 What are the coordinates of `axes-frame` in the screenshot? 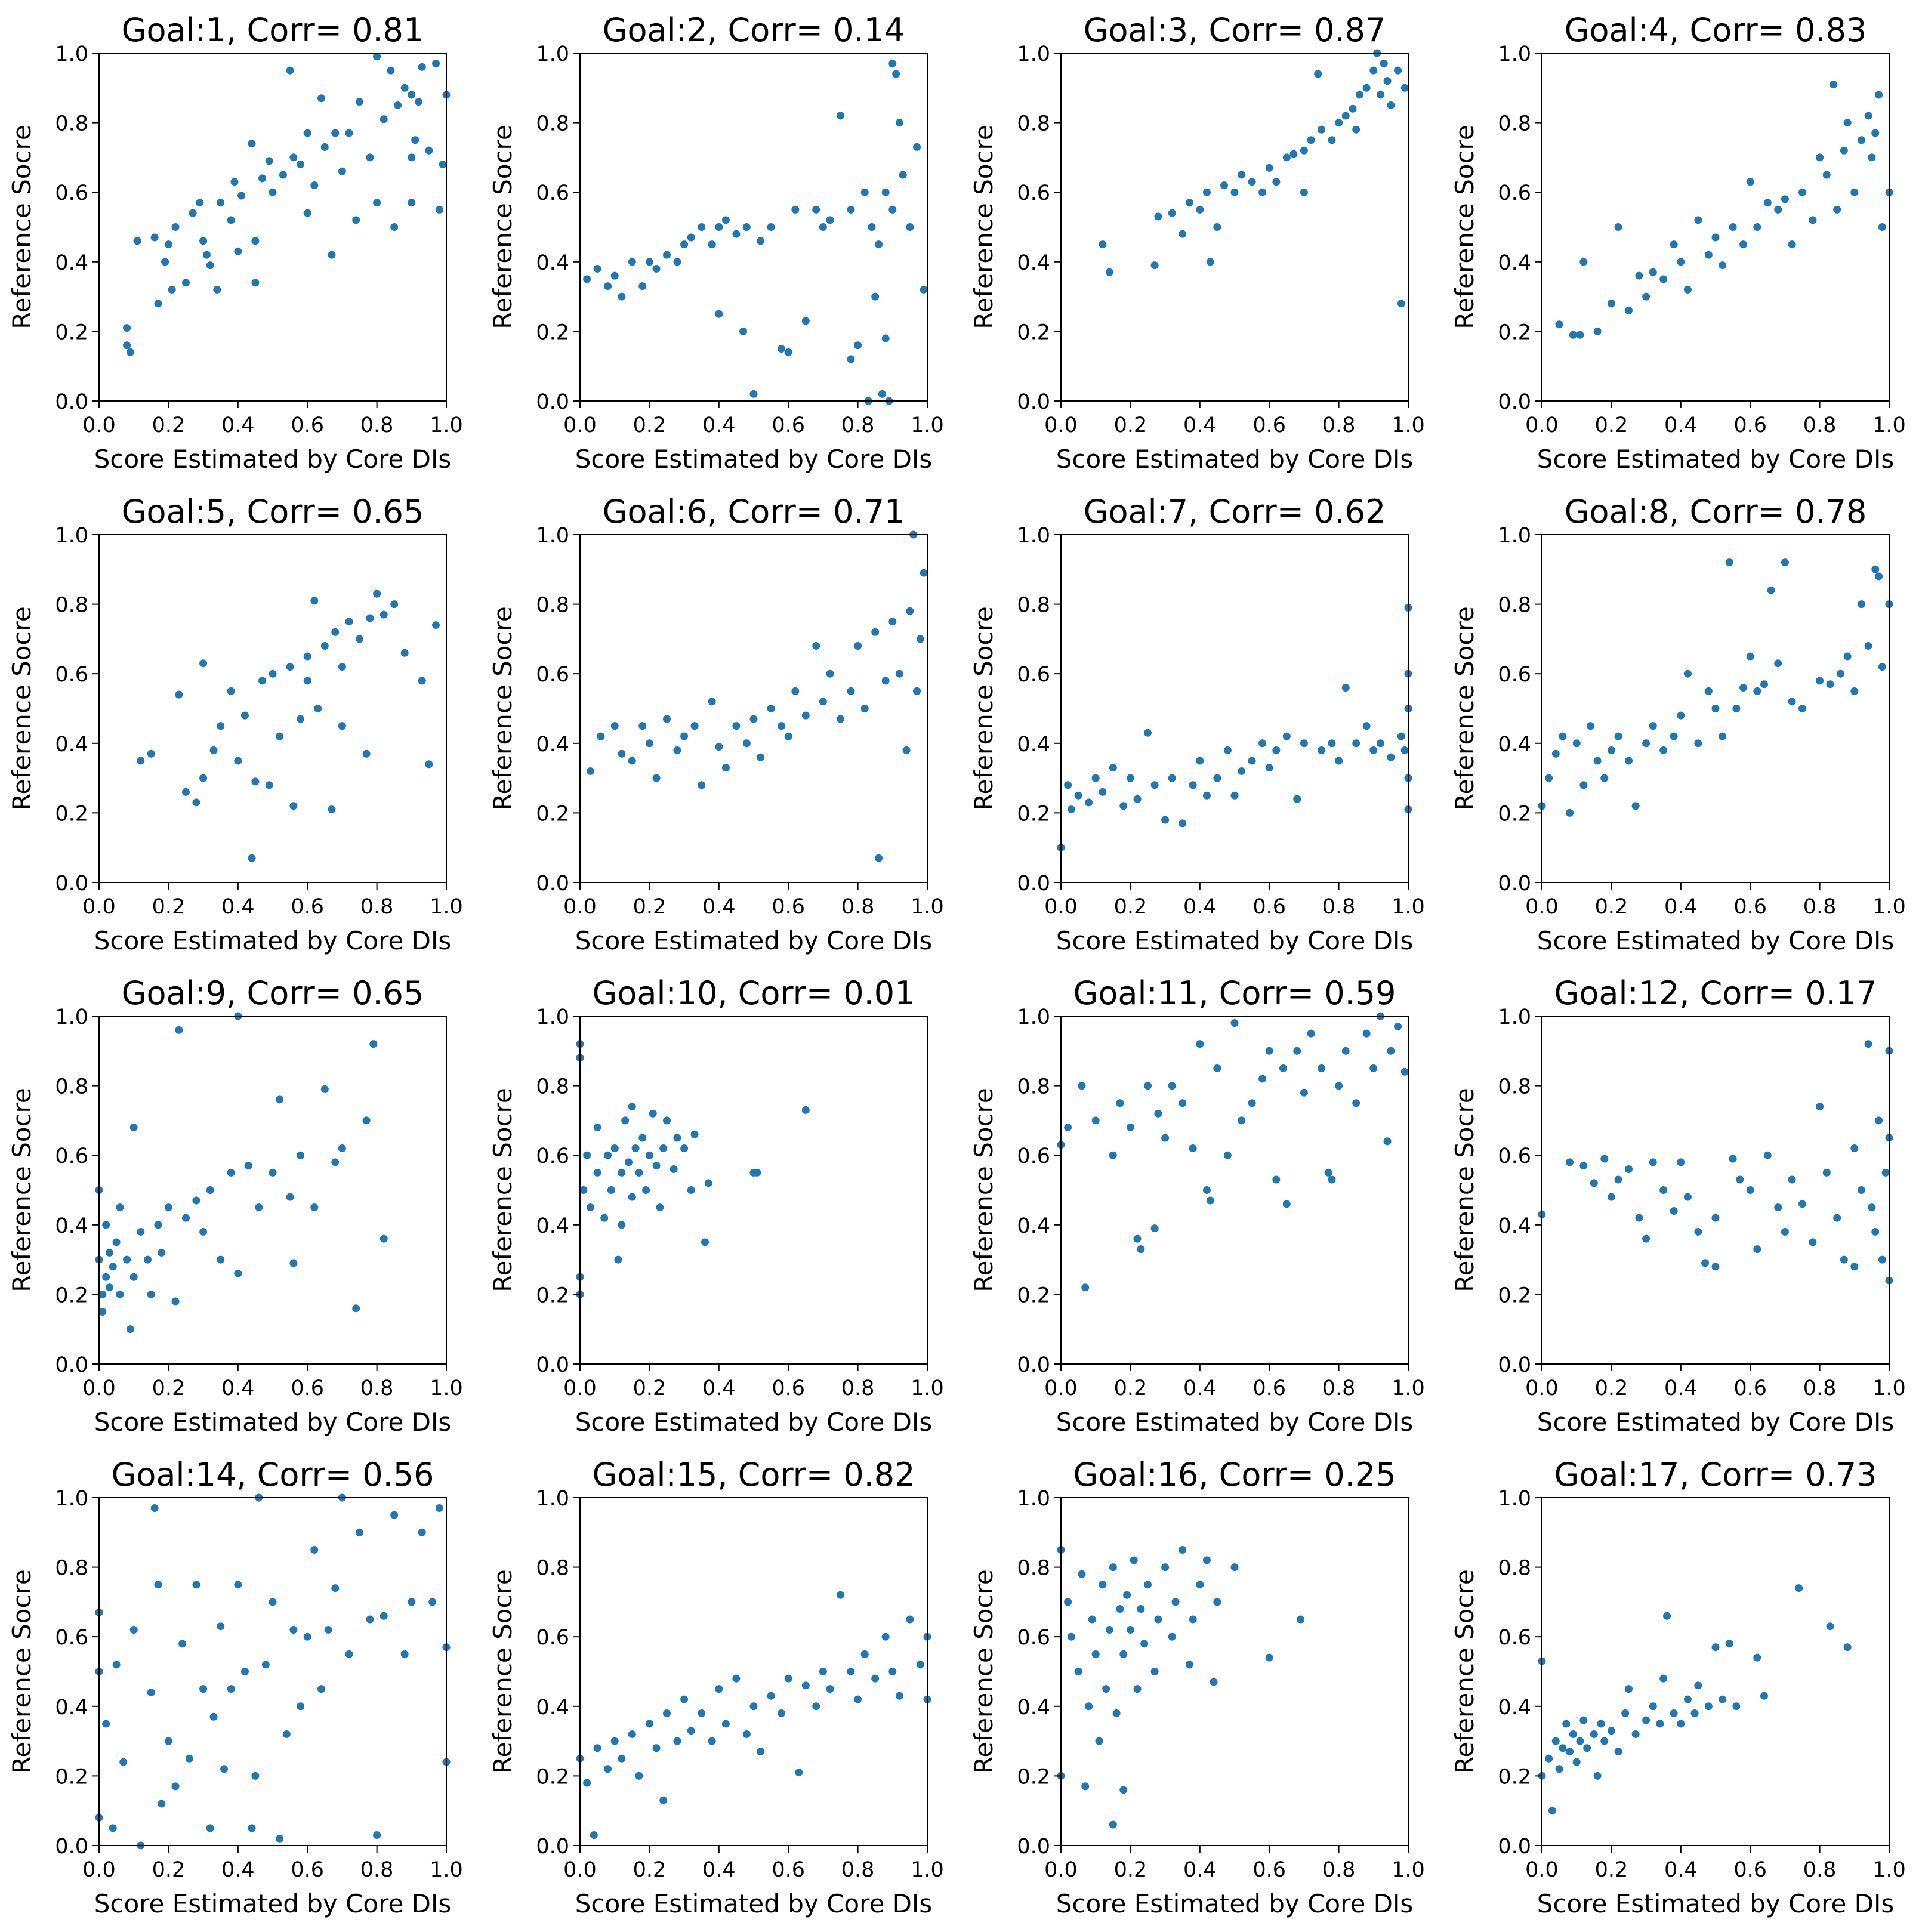 It's located at (272, 708).